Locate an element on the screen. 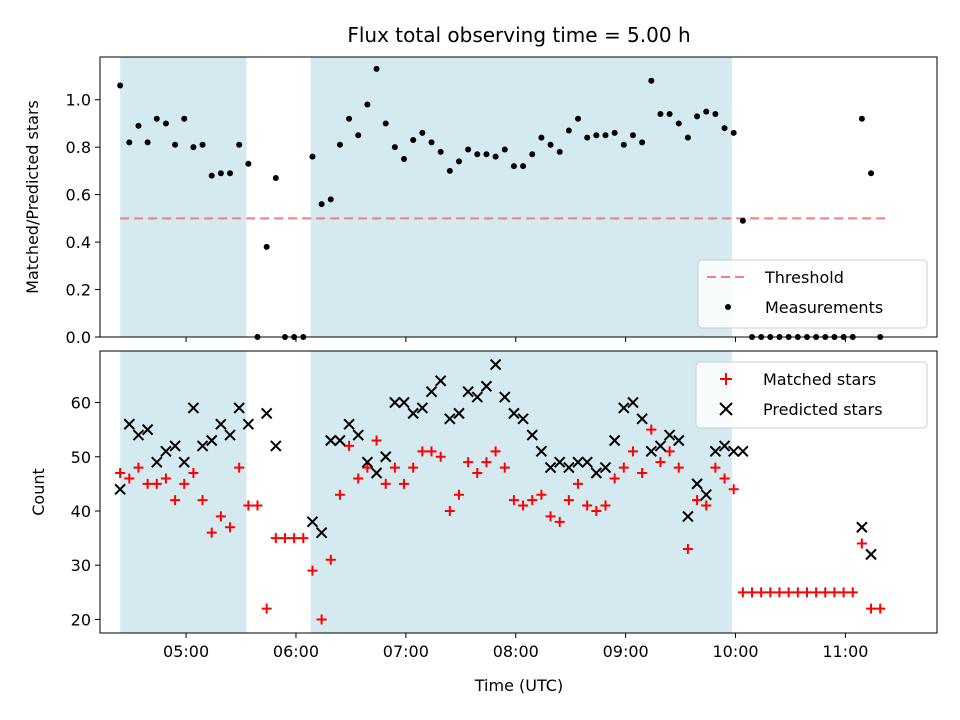 This screenshot has height=720, width=960. y-tick-label: 40 is located at coordinates (81, 511).